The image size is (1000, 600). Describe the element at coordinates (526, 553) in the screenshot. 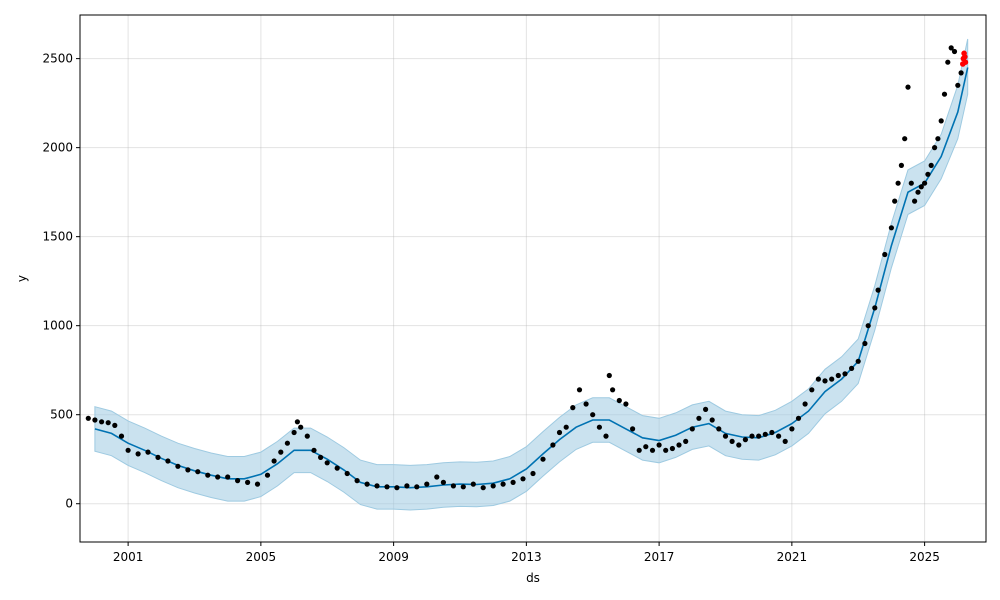

I see `x-axis-ticks: 2001 2005 2009 2013 2017 2021 2025` at that location.